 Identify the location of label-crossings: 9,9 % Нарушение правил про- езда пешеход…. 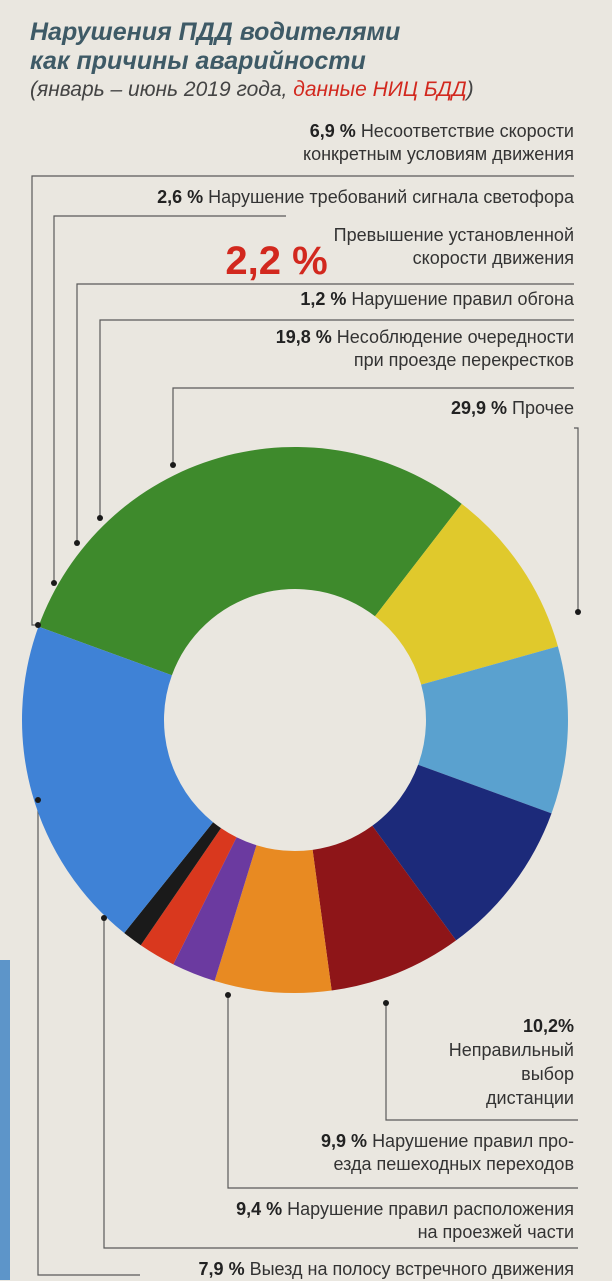
(447, 1153).